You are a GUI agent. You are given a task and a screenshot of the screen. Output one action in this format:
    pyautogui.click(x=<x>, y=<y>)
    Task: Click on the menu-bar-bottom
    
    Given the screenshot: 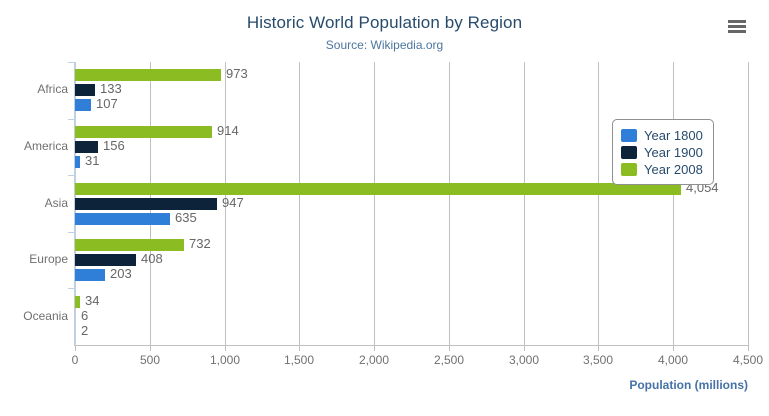 What is the action you would take?
    pyautogui.click(x=737, y=31)
    